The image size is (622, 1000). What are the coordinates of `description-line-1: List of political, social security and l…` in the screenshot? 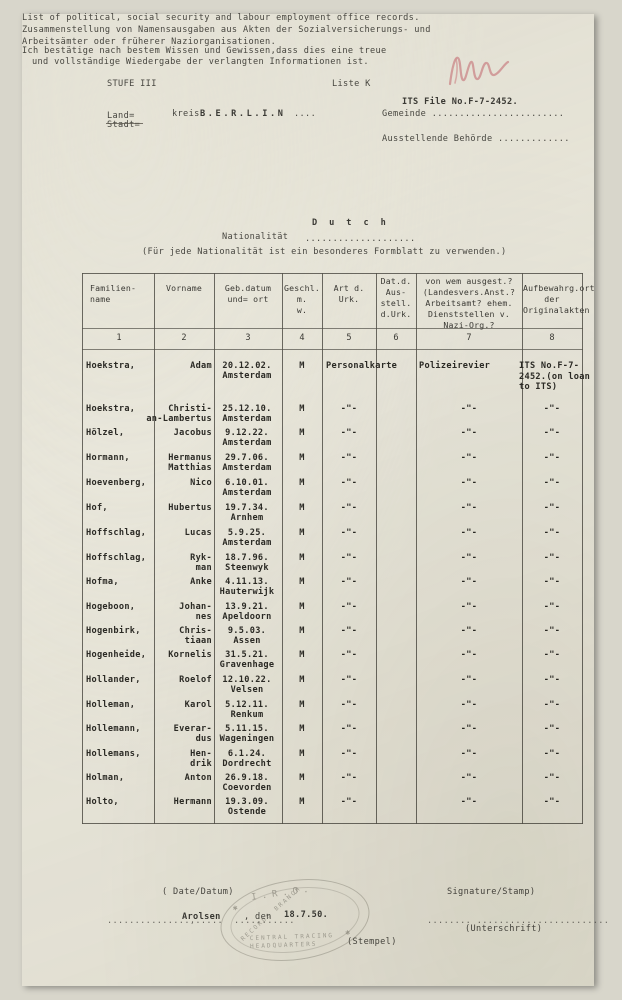 It's located at (221, 18).